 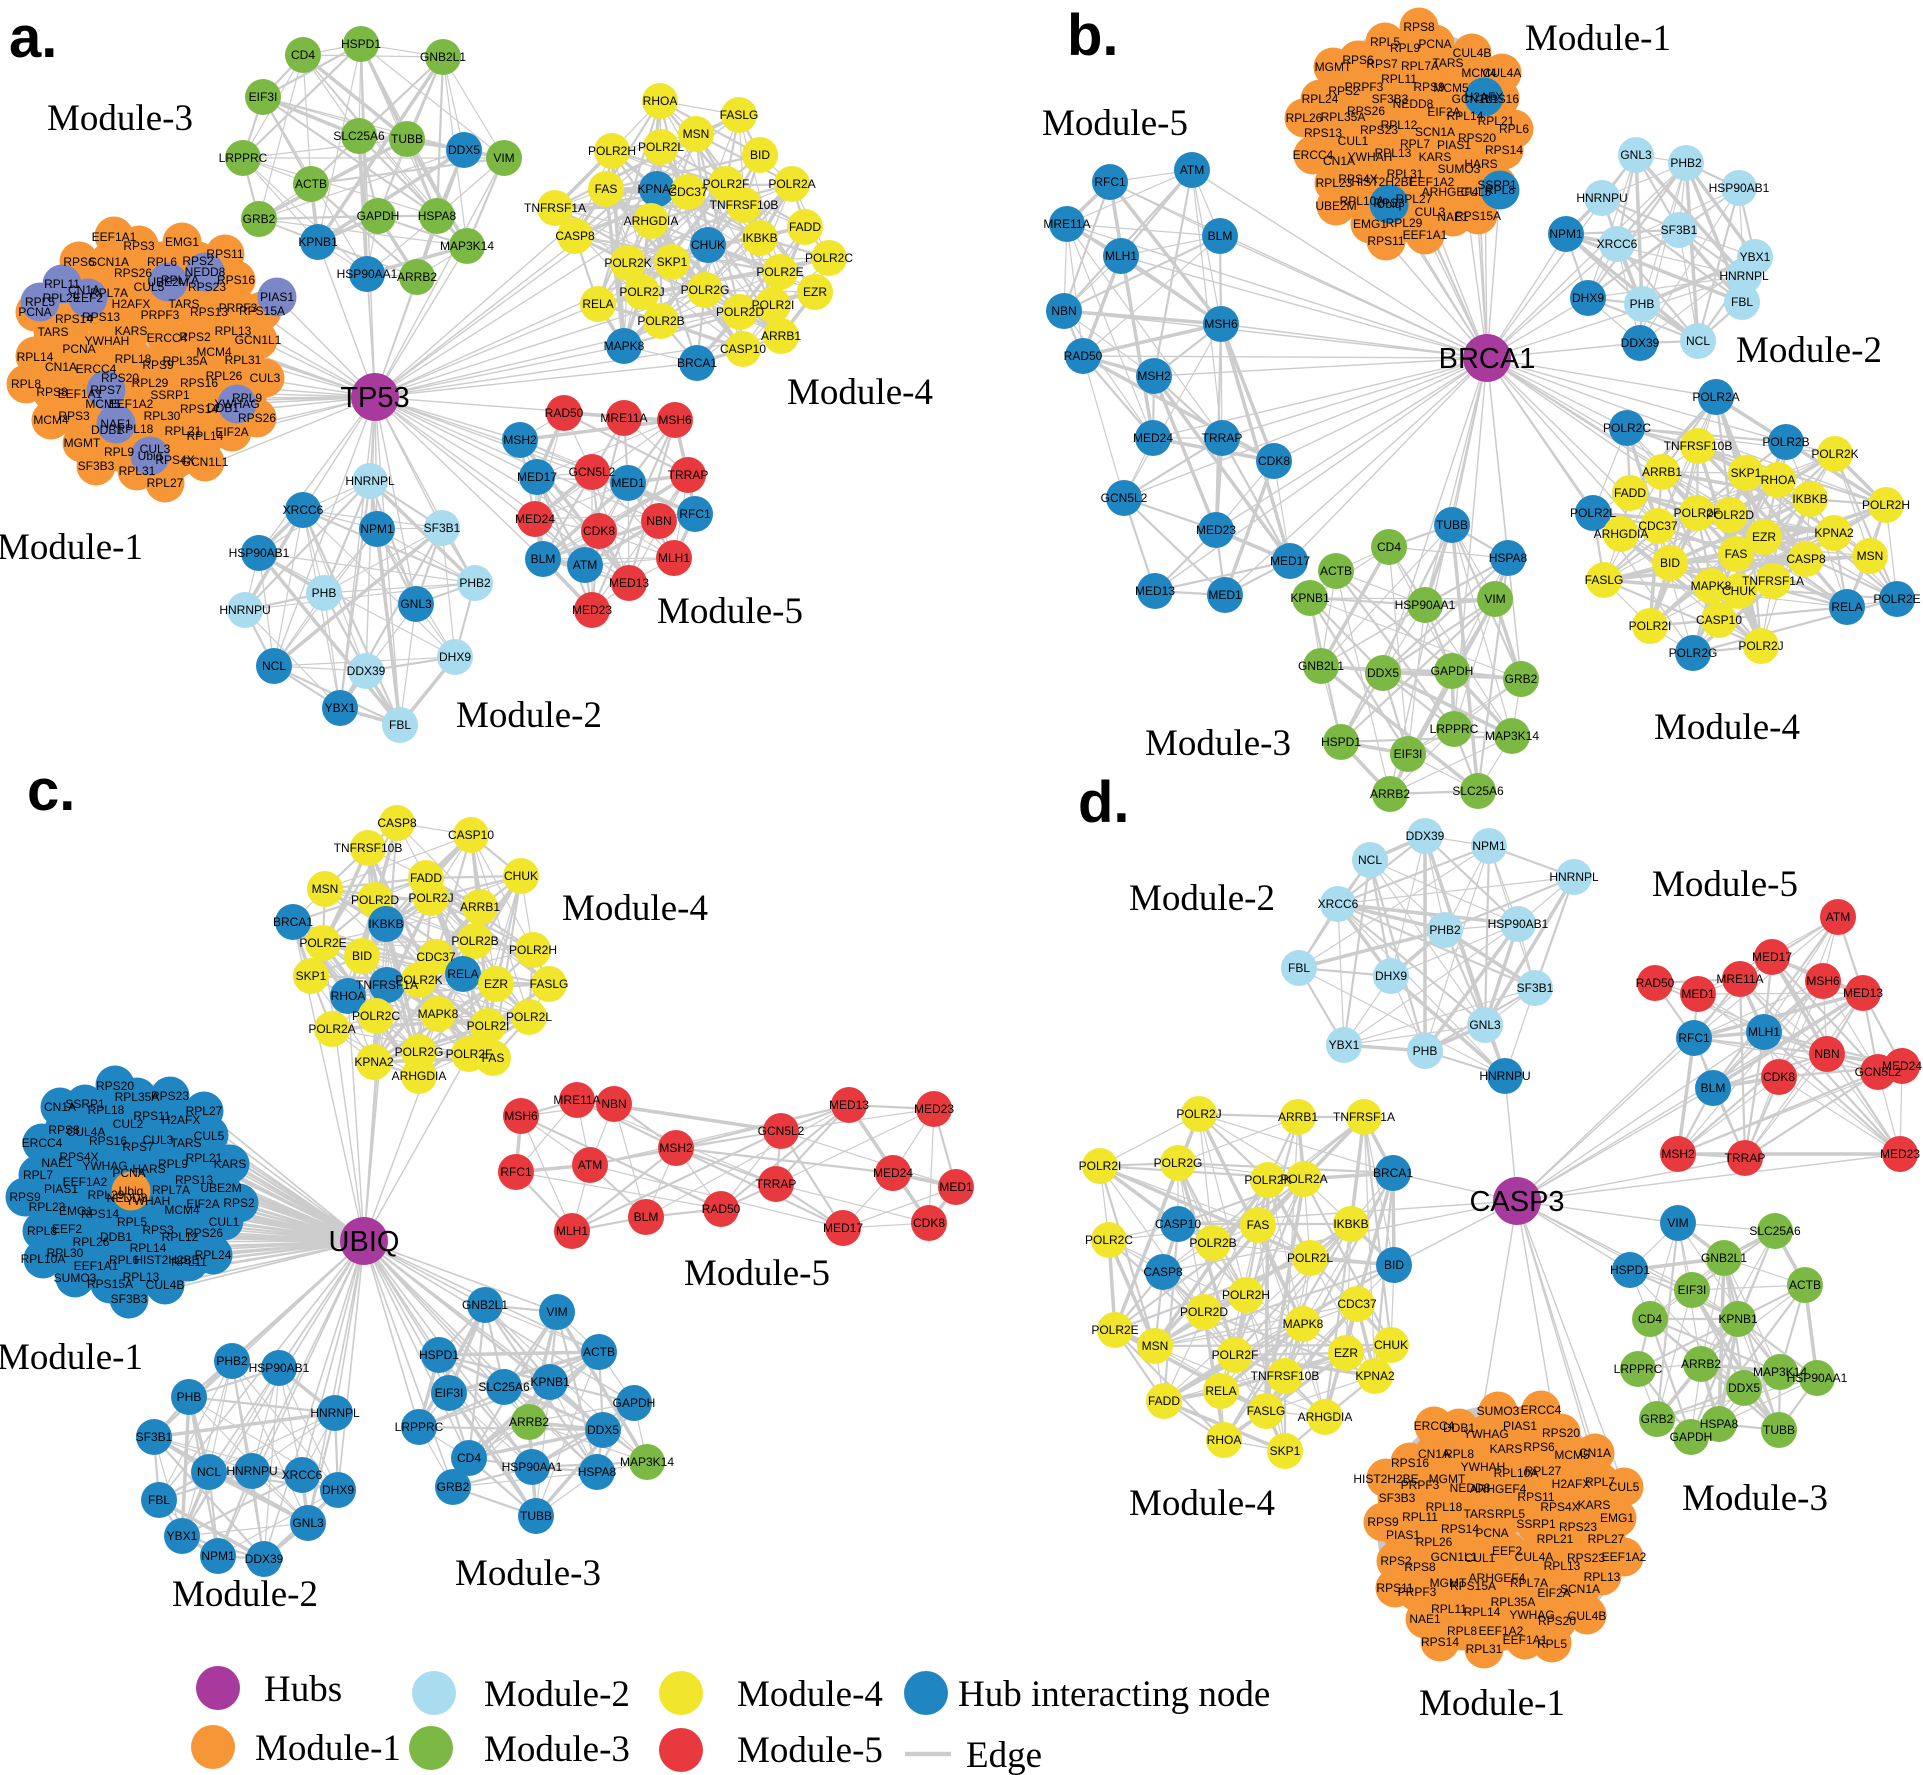 What do you see at coordinates (173, 1164) in the screenshot?
I see `svg-text: RPL9` at bounding box center [173, 1164].